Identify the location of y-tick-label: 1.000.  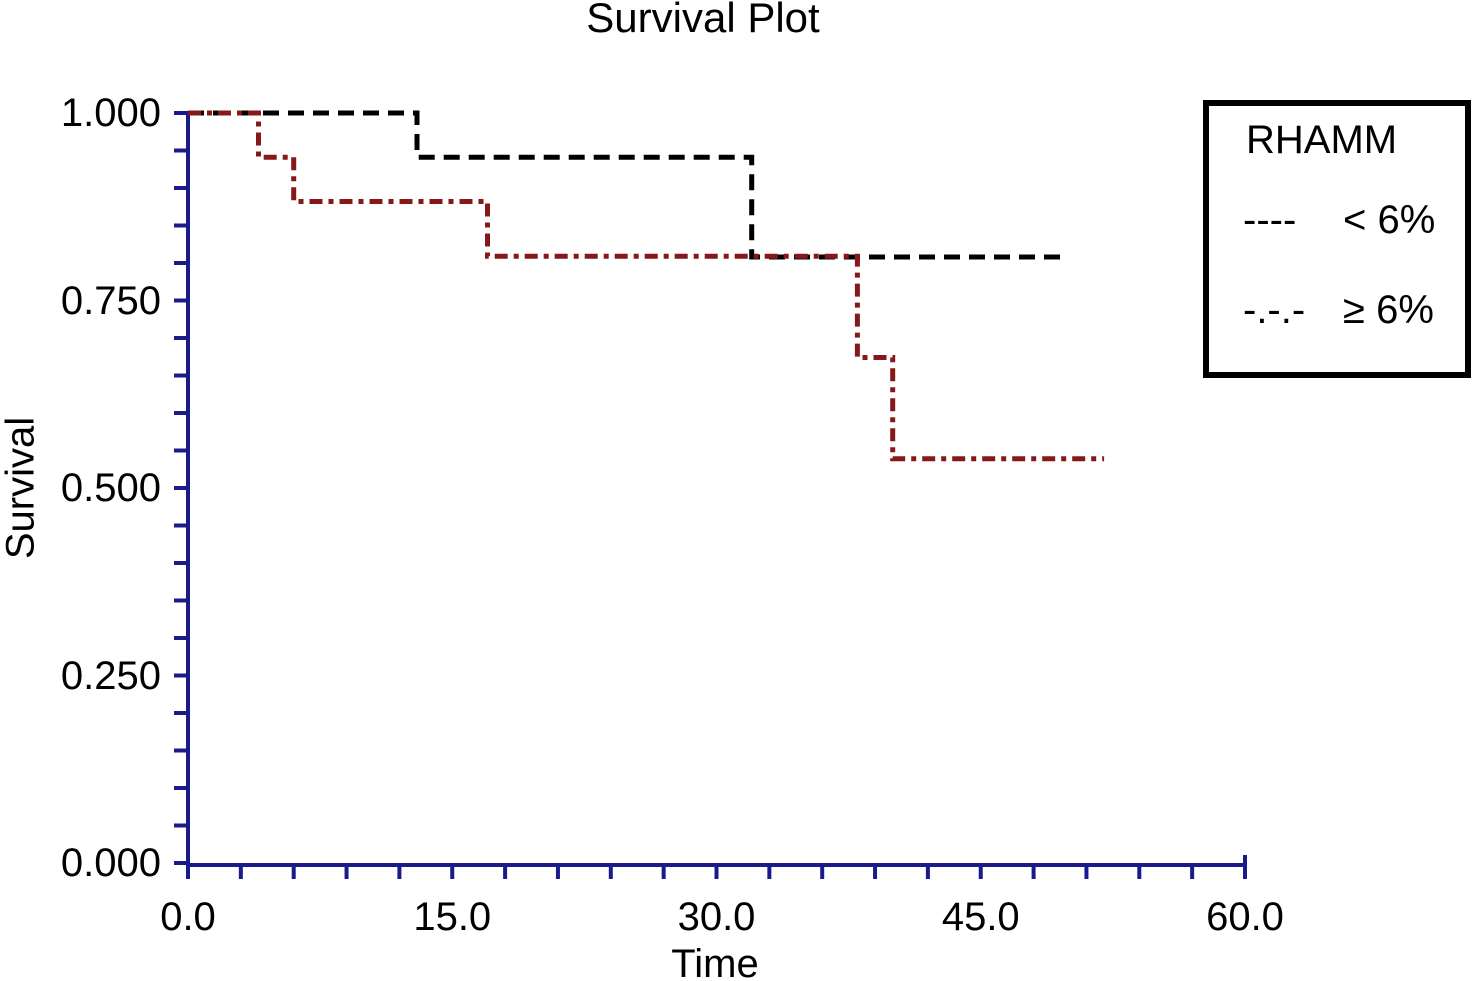
(110, 113).